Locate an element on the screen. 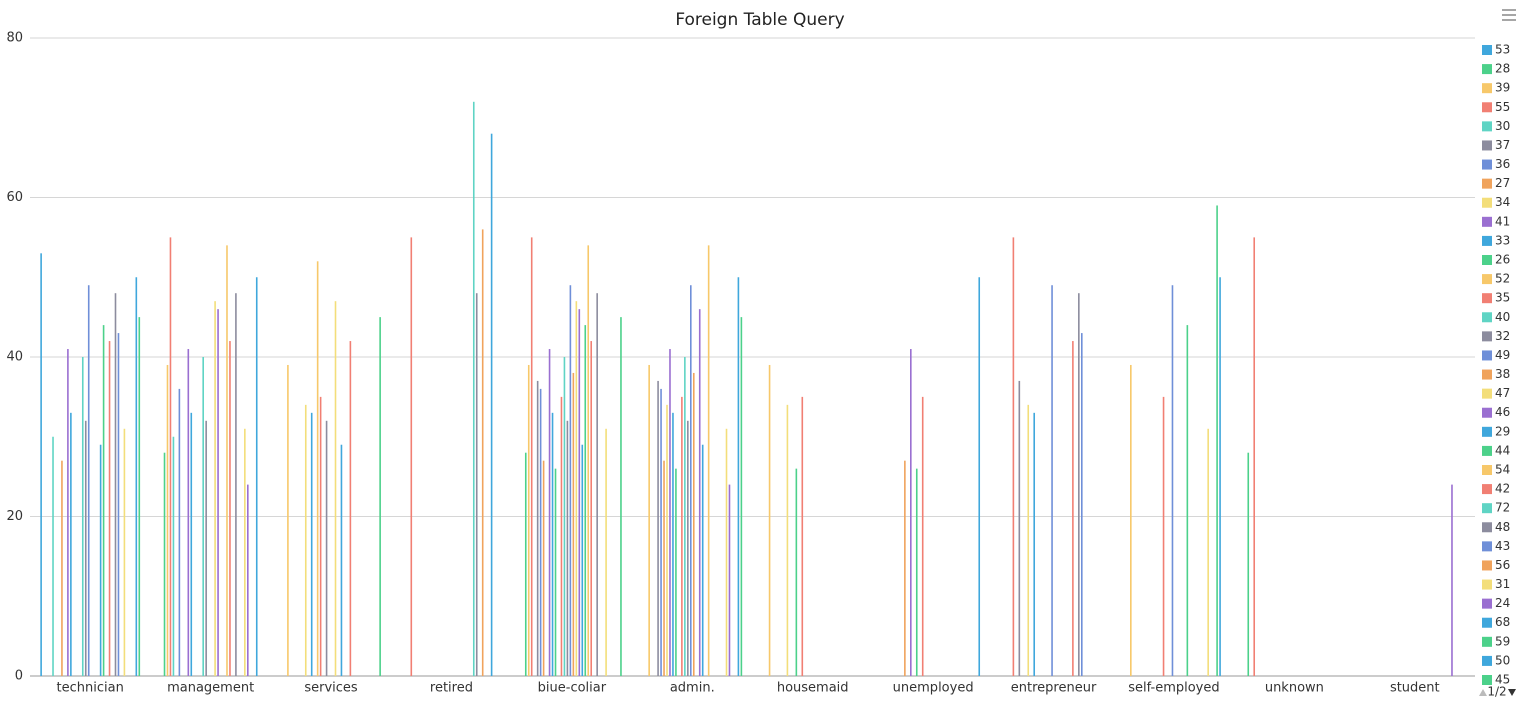 Image resolution: width=1520 pixels, height=704 pixels. legend-label: 37 is located at coordinates (1502, 145).